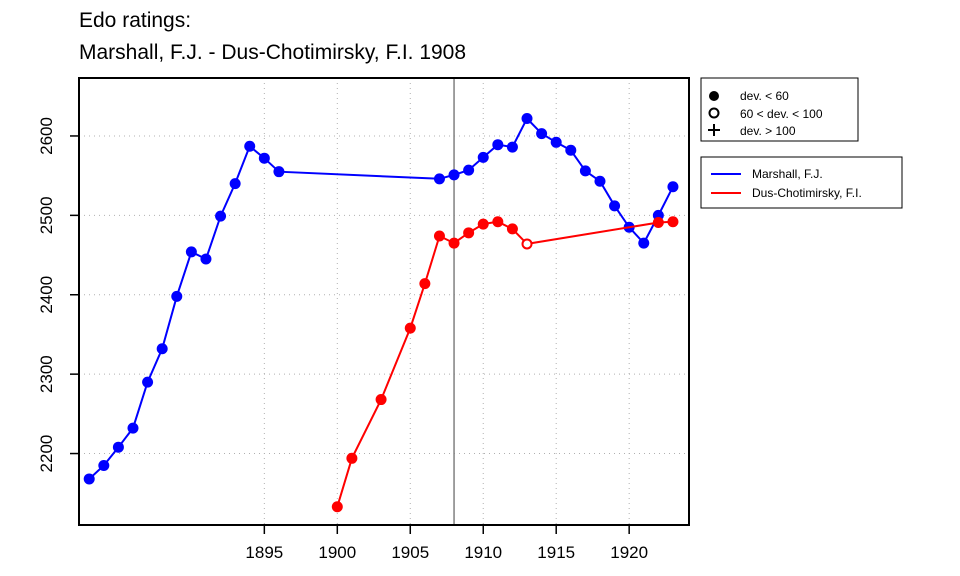  Describe the element at coordinates (714, 130) in the screenshot. I see `legend-plus-icon` at that location.